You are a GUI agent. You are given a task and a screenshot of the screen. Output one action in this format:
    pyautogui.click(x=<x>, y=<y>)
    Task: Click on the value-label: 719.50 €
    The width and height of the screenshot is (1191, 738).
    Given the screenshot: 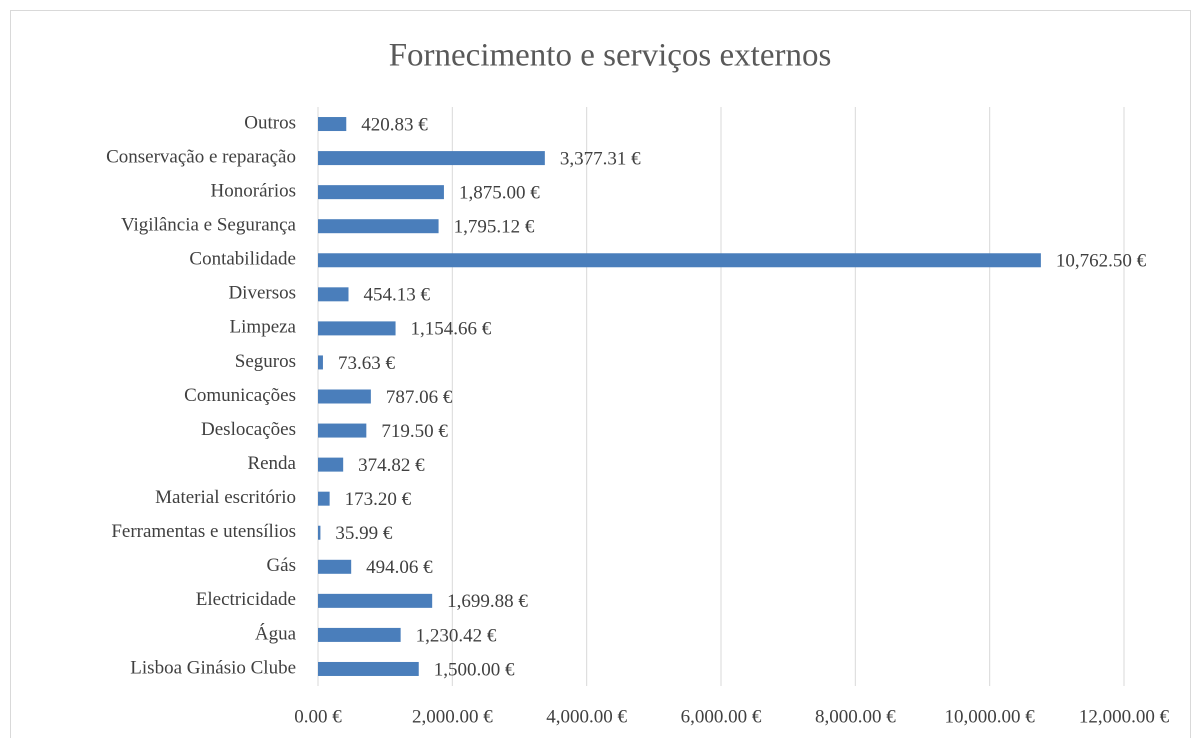 What is the action you would take?
    pyautogui.click(x=414, y=431)
    